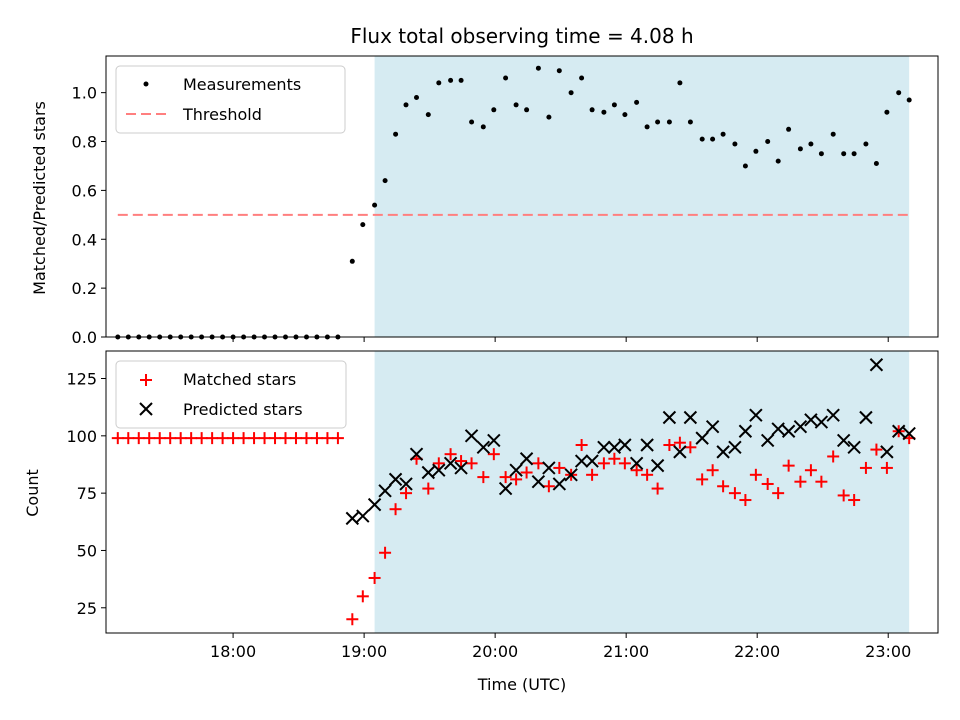  Describe the element at coordinates (81, 436) in the screenshot. I see `bottom-y-tick-label: 100` at that location.